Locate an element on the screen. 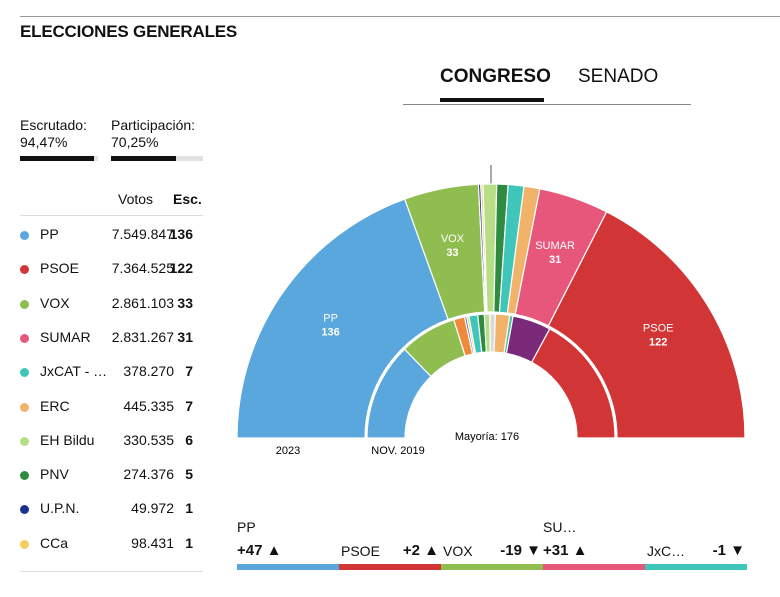 Image resolution: width=780 pixels, height=597 pixels. change-party-label: VOX is located at coordinates (458, 551).